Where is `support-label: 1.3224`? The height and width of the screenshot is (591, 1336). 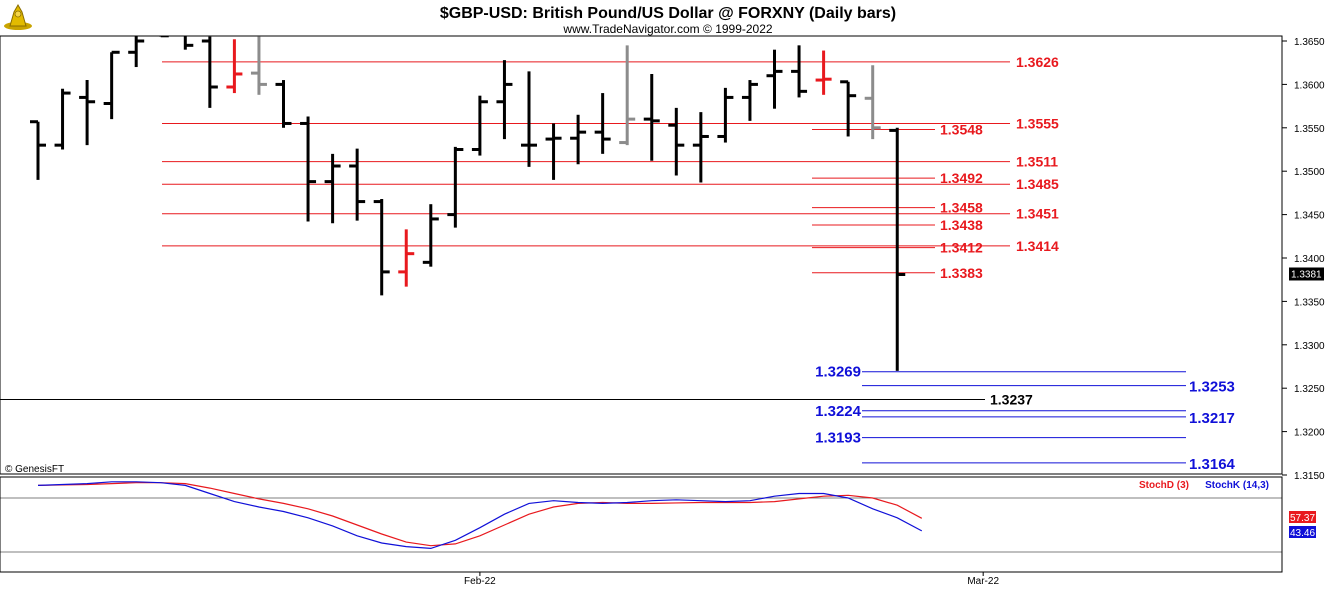
support-label: 1.3224 is located at coordinates (838, 411).